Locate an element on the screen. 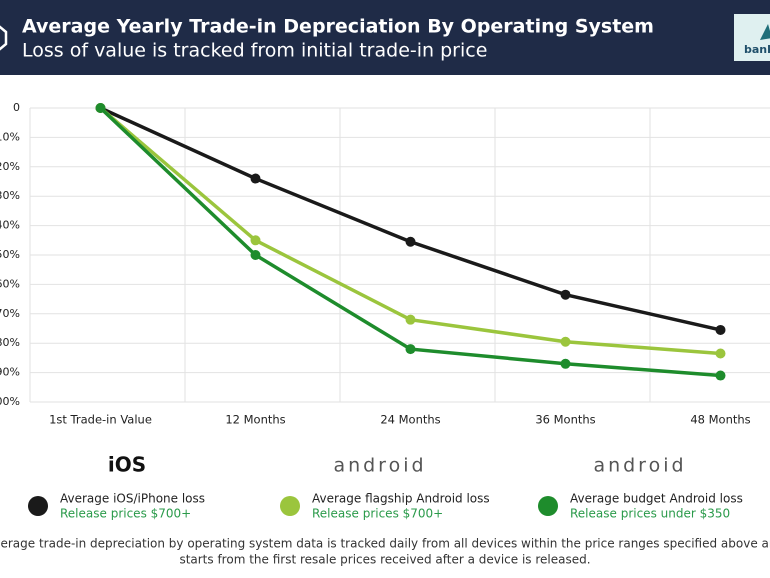 The image size is (770, 578). logo: bank is located at coordinates (757, 49).